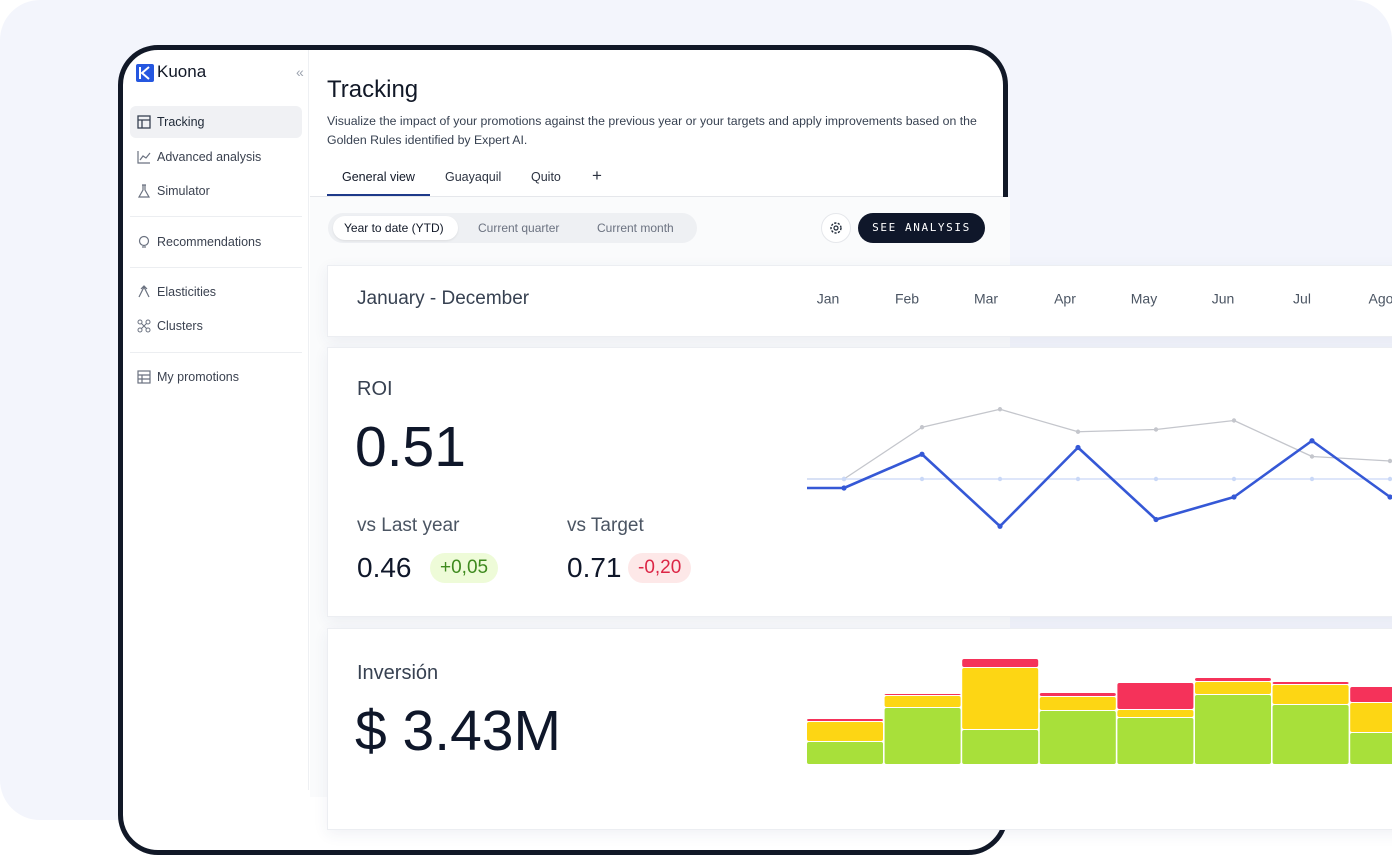  I want to click on vs-target-delta: -0,20, so click(660, 568).